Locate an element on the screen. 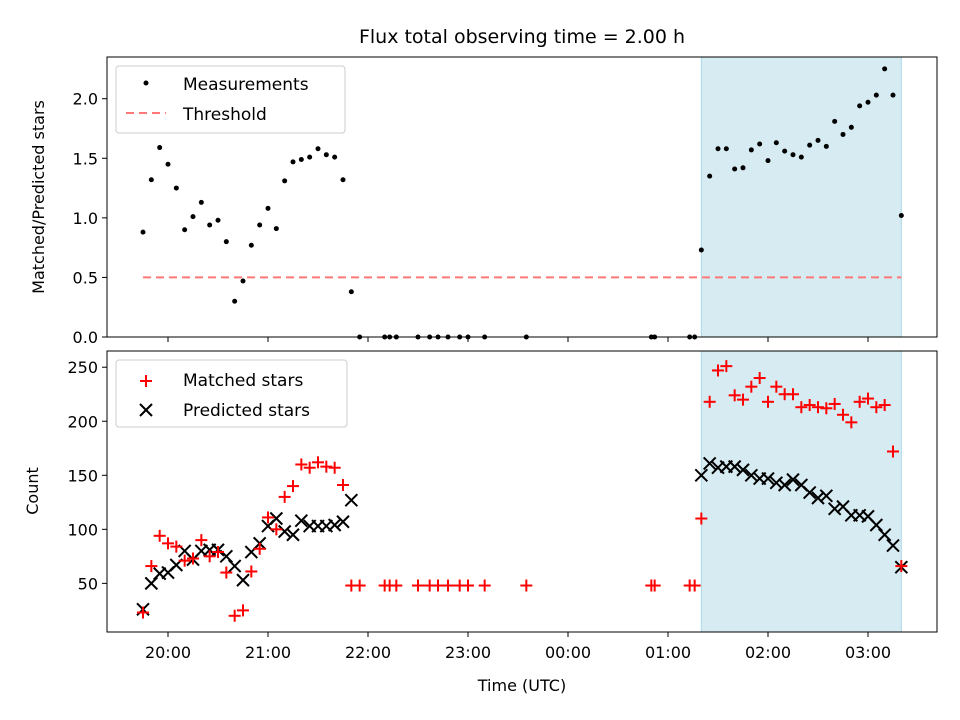 The width and height of the screenshot is (960, 720). bottom-ylabel: Count is located at coordinates (32, 491).